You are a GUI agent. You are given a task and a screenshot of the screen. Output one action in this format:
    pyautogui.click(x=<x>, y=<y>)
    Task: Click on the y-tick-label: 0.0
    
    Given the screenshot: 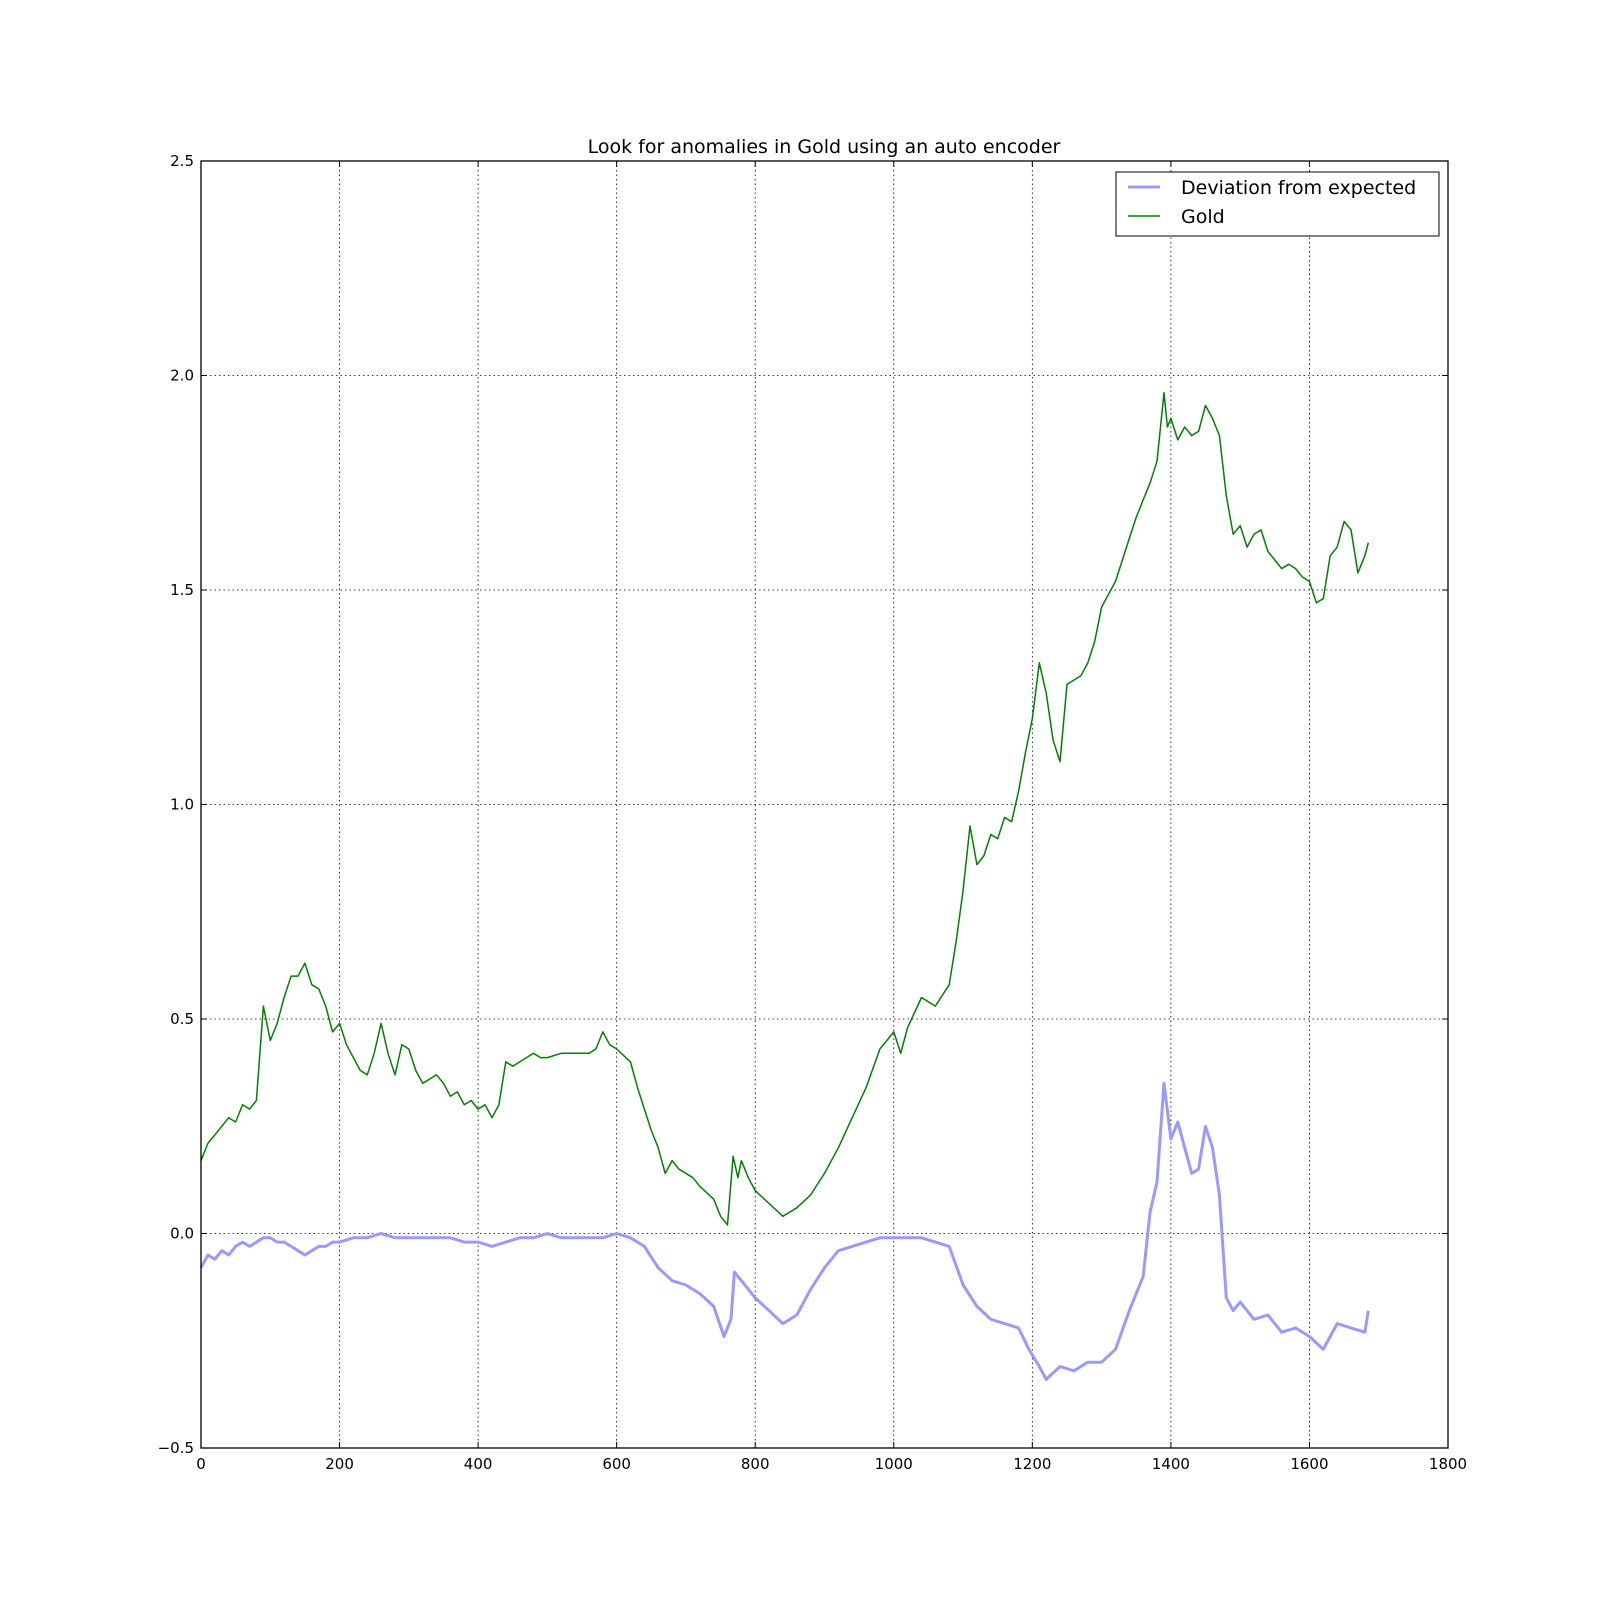 What is the action you would take?
    pyautogui.click(x=182, y=1234)
    